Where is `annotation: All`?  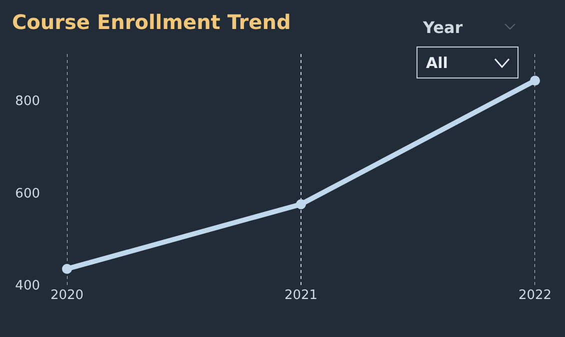
annotation: All is located at coordinates (437, 63).